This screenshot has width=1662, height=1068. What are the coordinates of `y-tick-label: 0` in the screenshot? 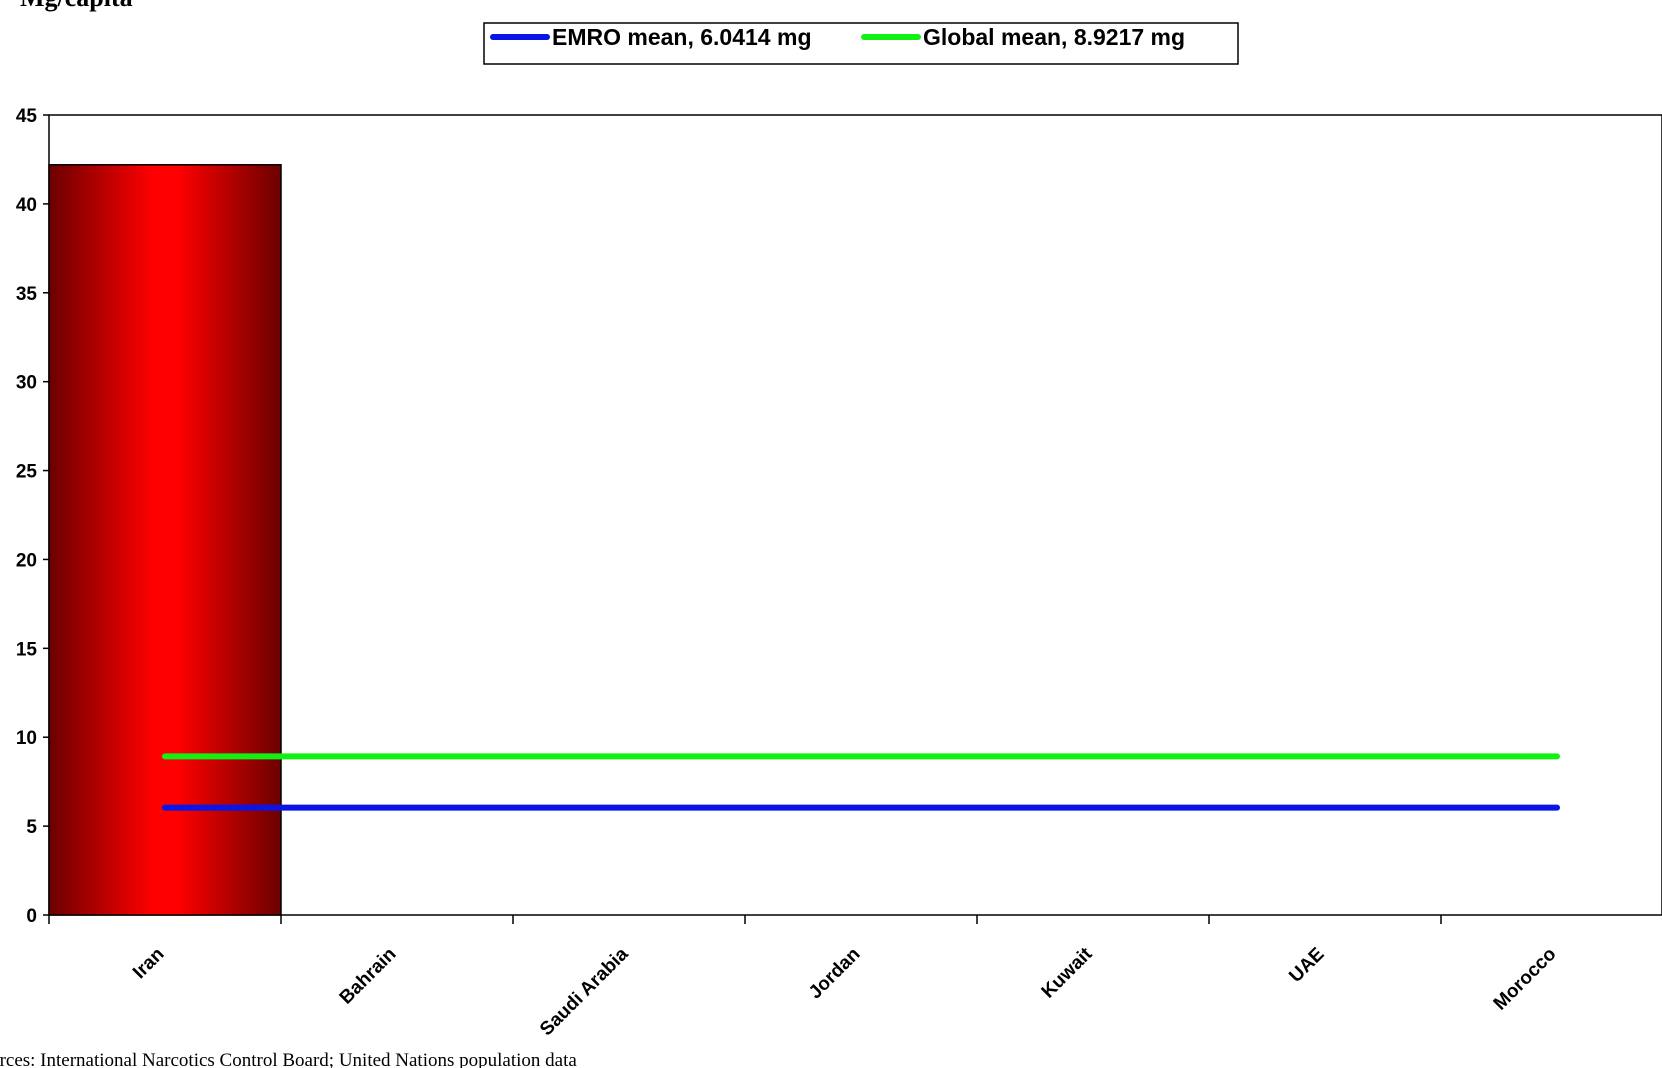 It's located at (31, 916).